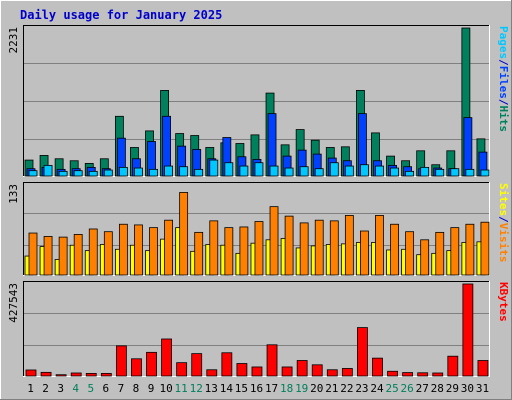 Image resolution: width=512 pixels, height=400 pixels. What do you see at coordinates (106, 388) in the screenshot?
I see `x-tick-label: 6` at bounding box center [106, 388].